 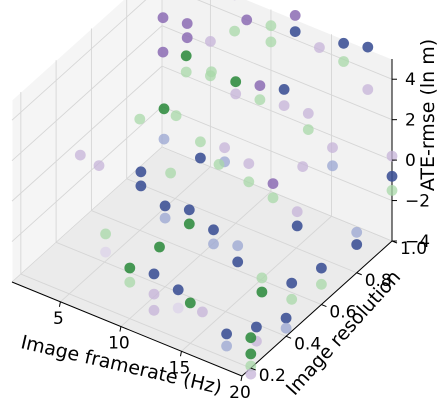 What do you see at coordinates (119, 344) in the screenshot?
I see `x-tick-label: 10` at bounding box center [119, 344].